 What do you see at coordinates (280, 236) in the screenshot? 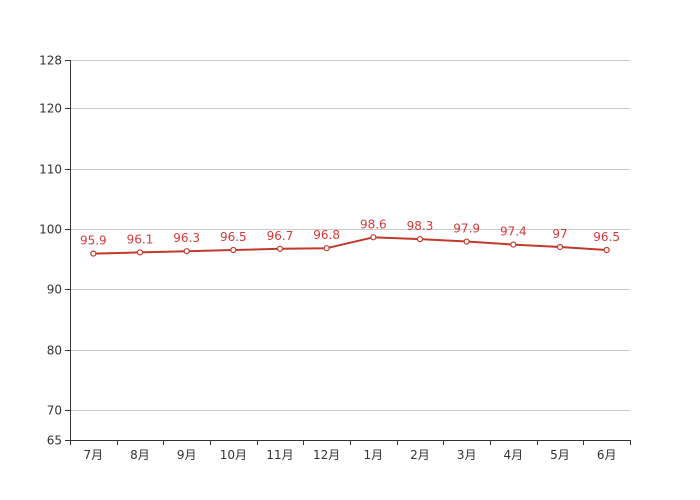
I see `data-label: 96.7` at bounding box center [280, 236].